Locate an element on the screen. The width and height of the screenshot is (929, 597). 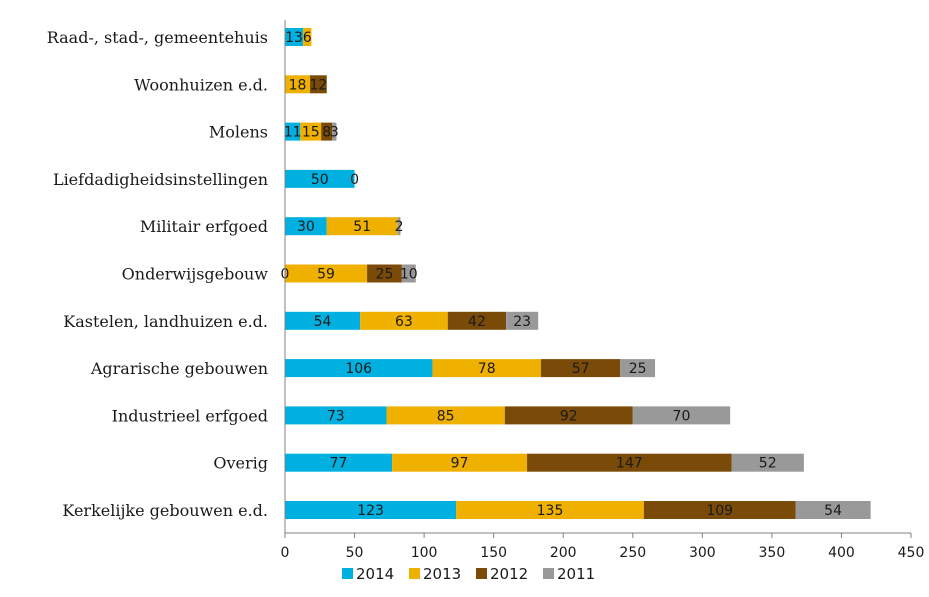
legend-label: 2012 is located at coordinates (509, 574).